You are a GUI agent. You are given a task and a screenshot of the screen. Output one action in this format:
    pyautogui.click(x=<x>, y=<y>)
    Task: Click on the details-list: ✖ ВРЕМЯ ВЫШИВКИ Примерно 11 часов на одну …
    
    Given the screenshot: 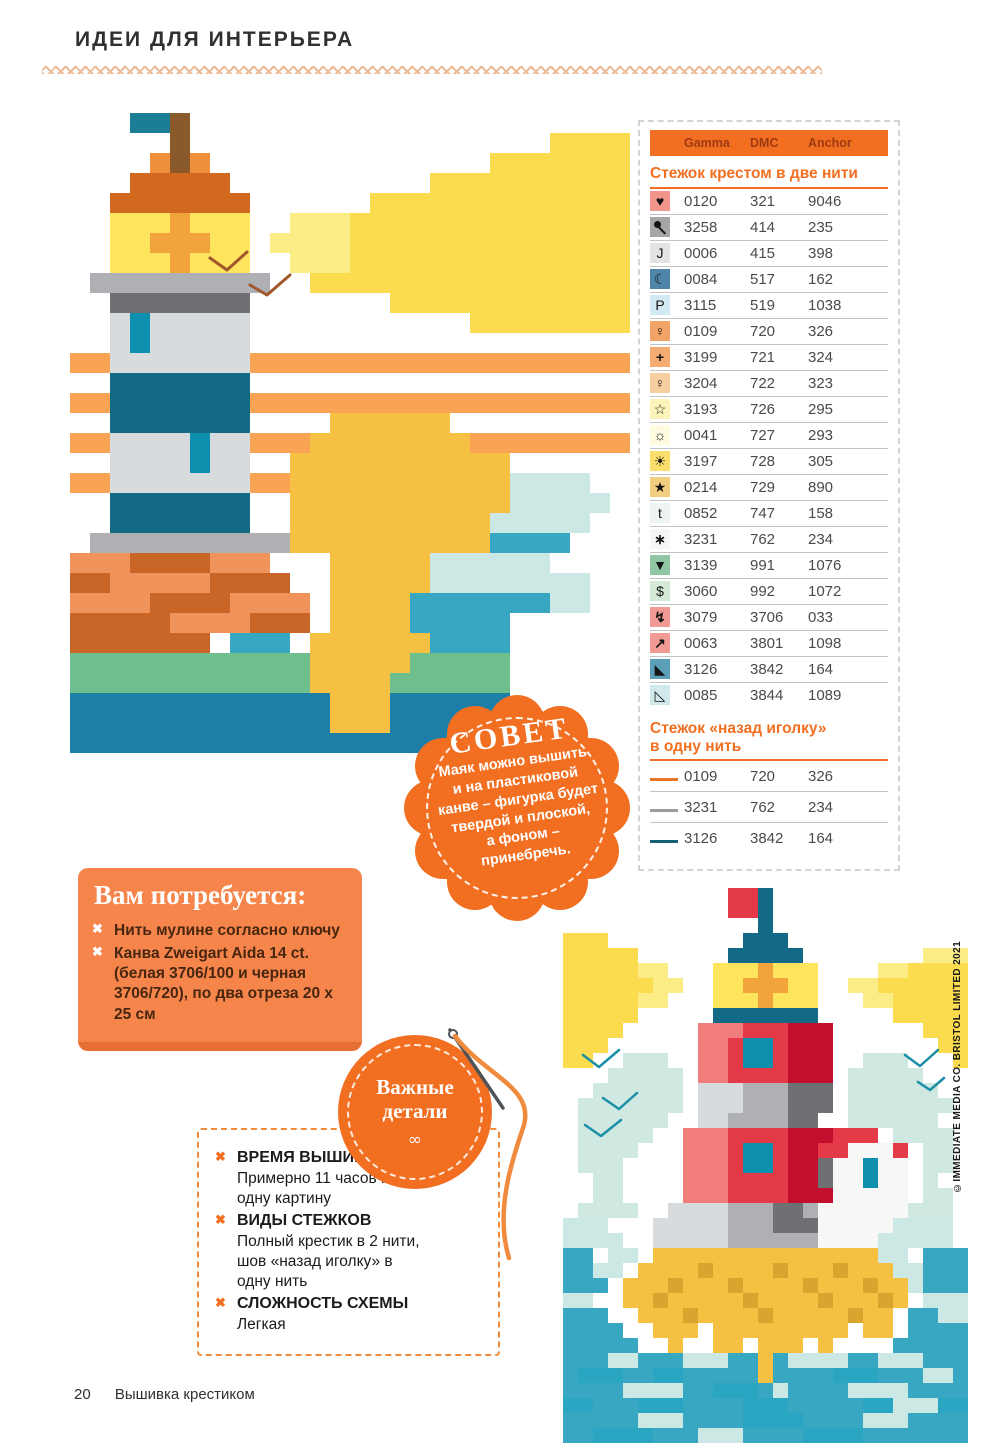 What is the action you would take?
    pyautogui.click(x=349, y=1241)
    